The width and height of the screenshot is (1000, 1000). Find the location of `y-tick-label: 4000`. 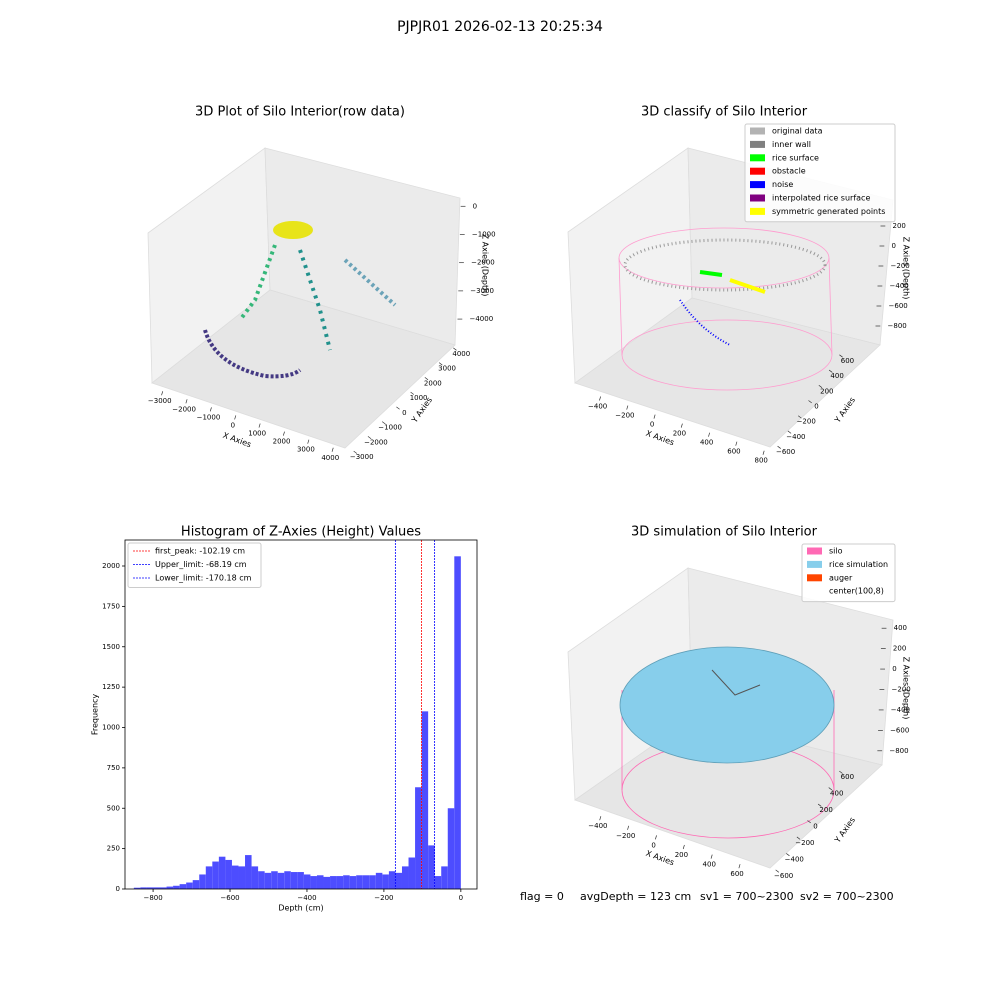

y-tick-label: 4000 is located at coordinates (461, 354).